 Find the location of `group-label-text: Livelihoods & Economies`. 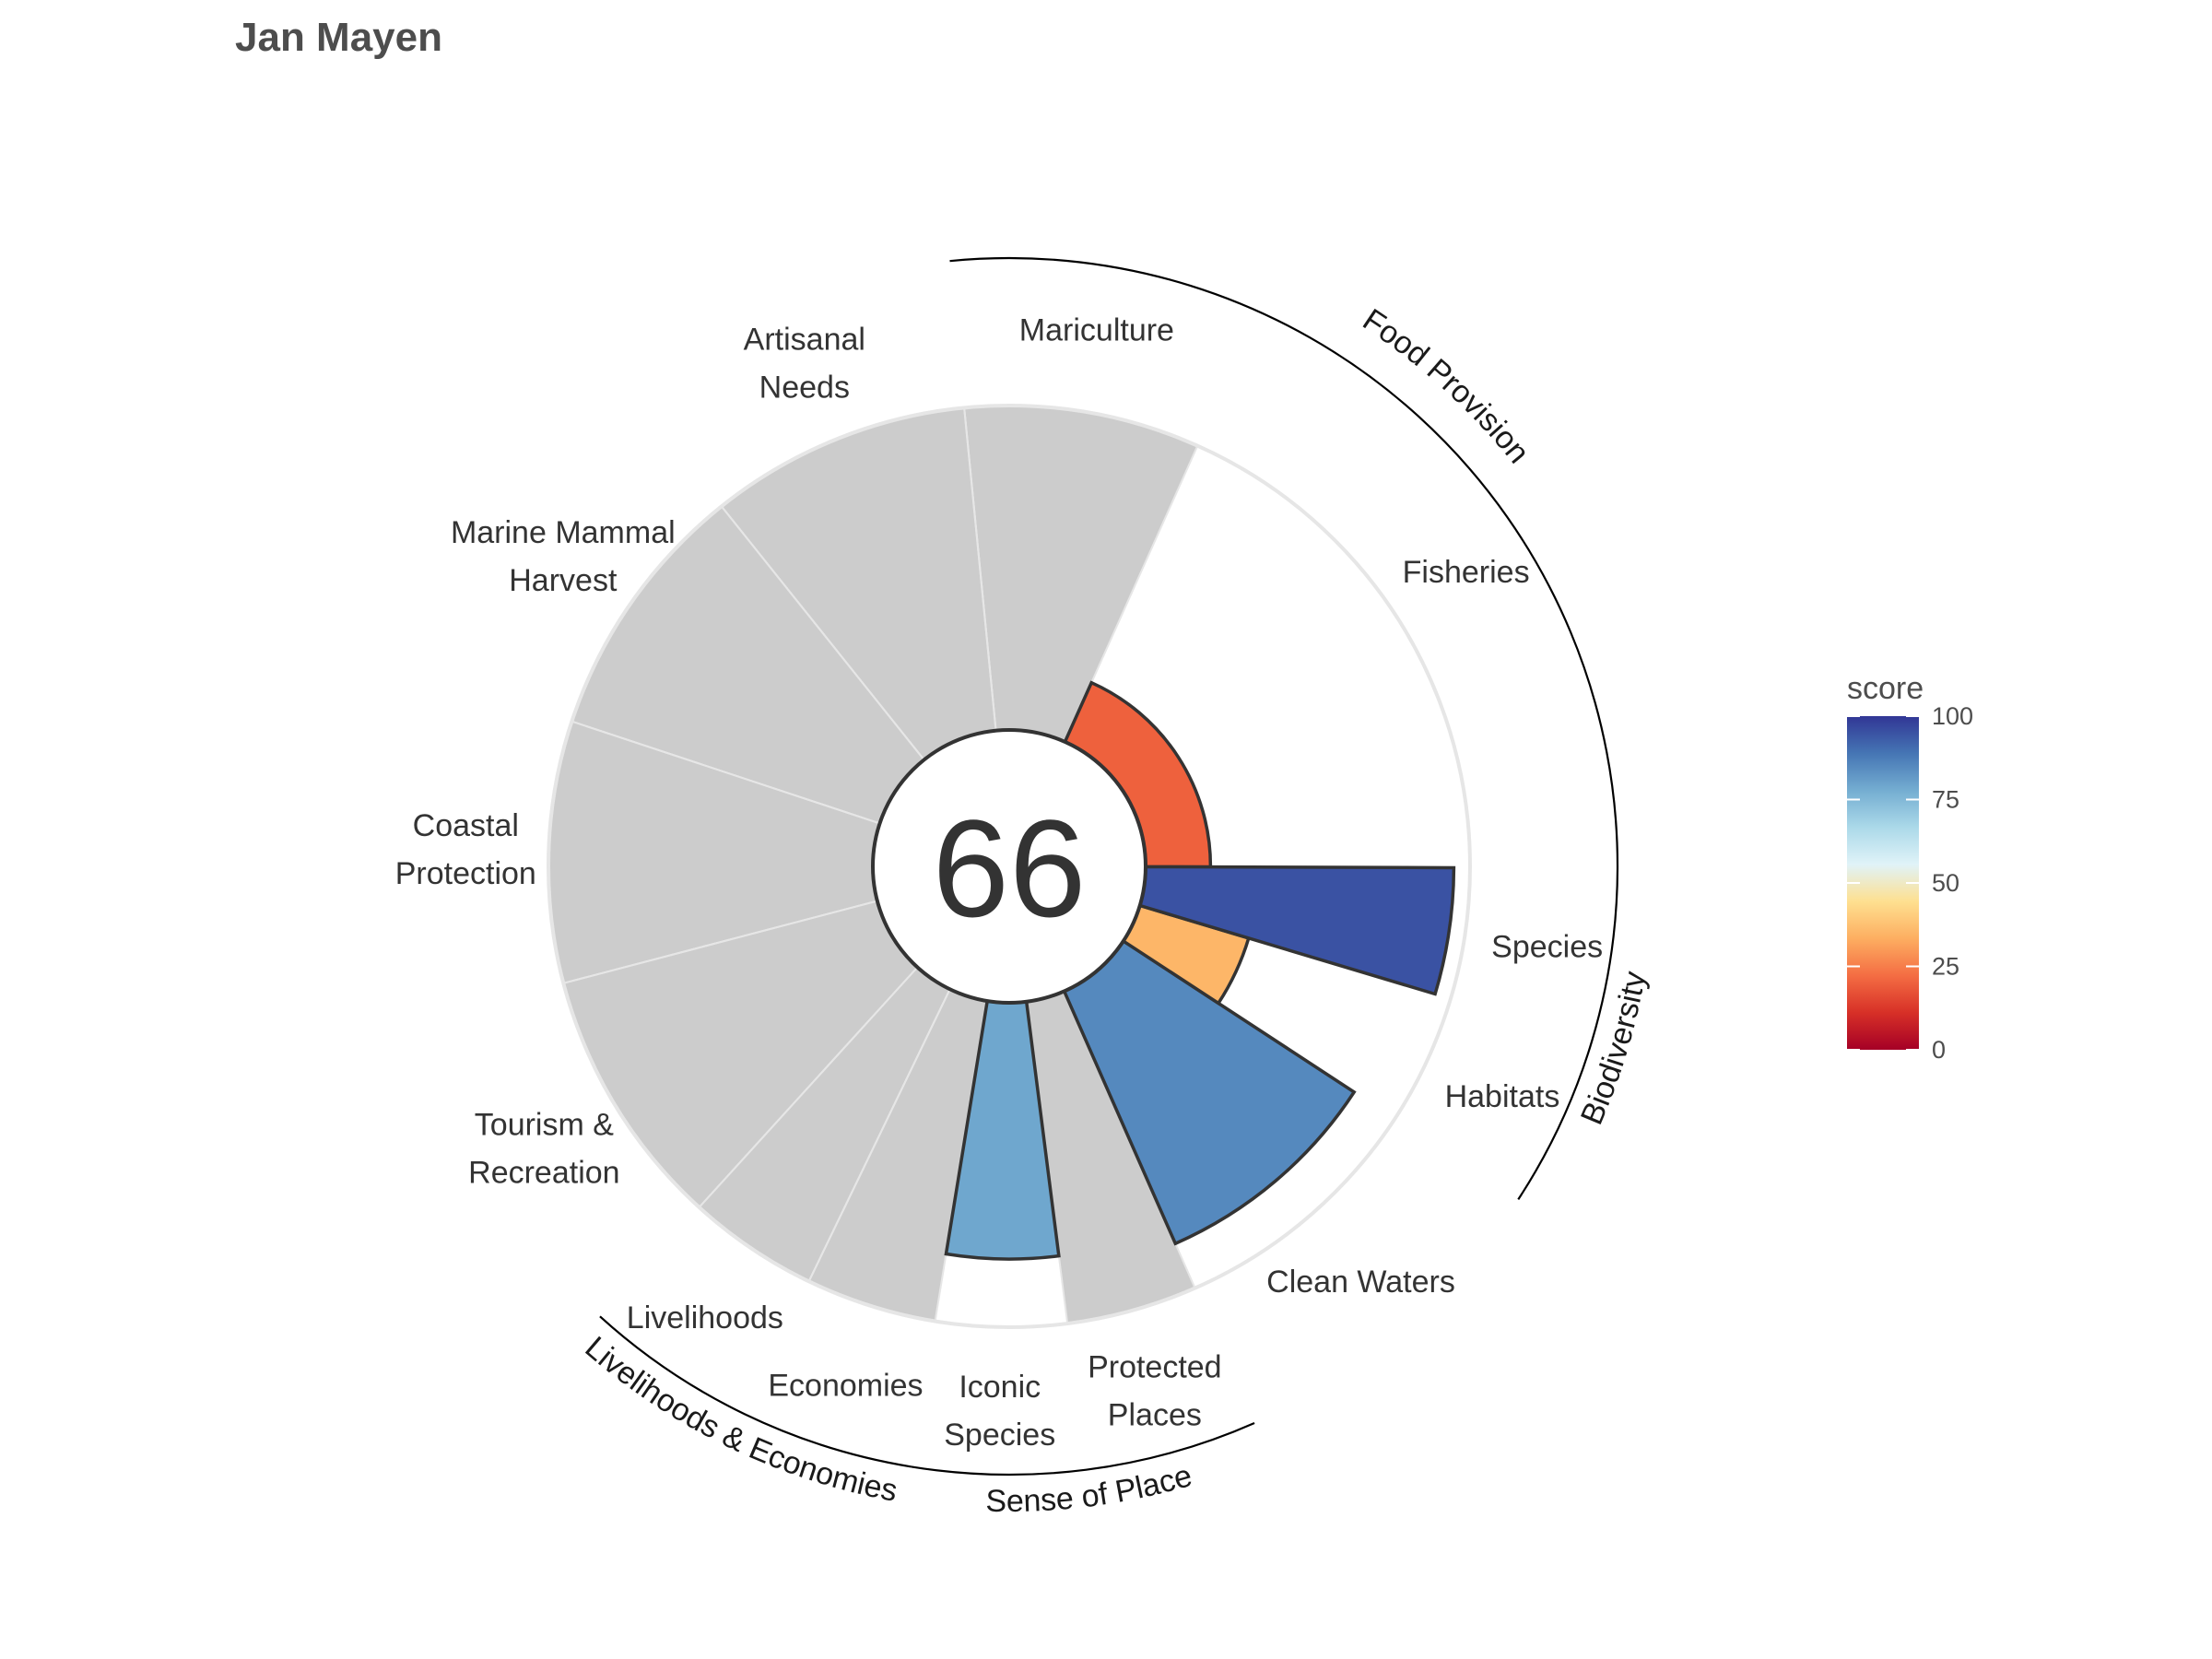

group-label-text: Livelihoods & Economies is located at coordinates (739, 1419).